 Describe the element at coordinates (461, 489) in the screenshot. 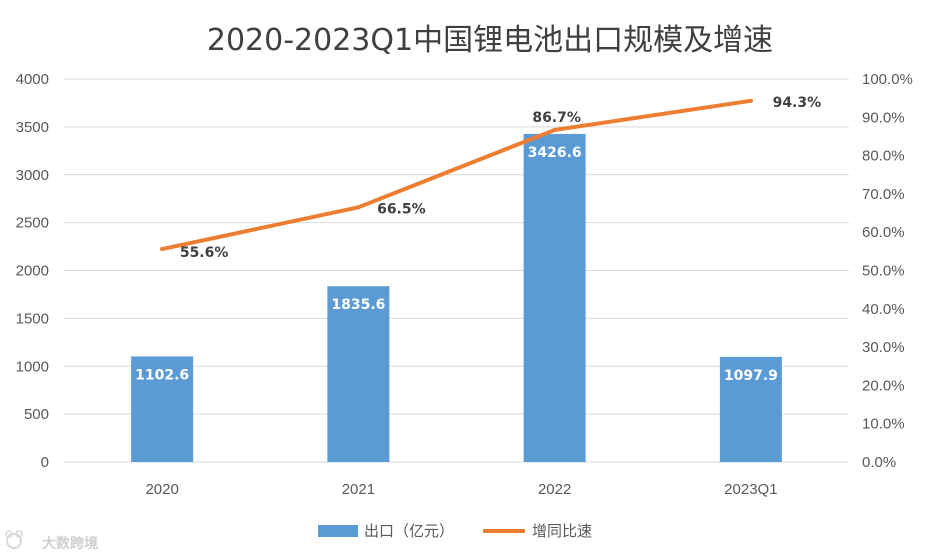

I see `x-axis: 2020 2021 2022 2023Q1` at that location.